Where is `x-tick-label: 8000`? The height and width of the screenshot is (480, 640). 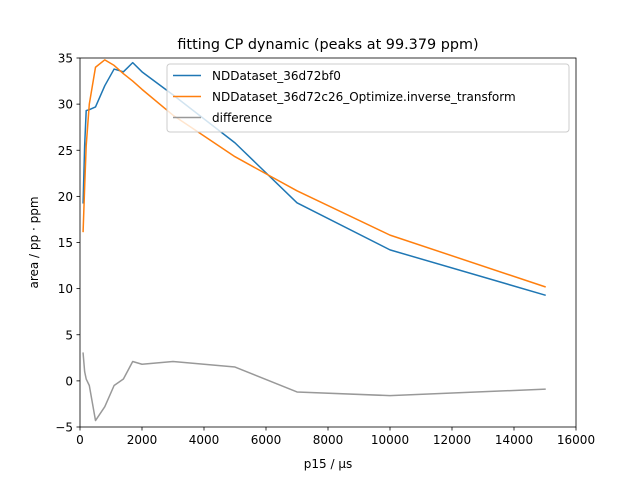 x-tick-label: 8000 is located at coordinates (328, 440).